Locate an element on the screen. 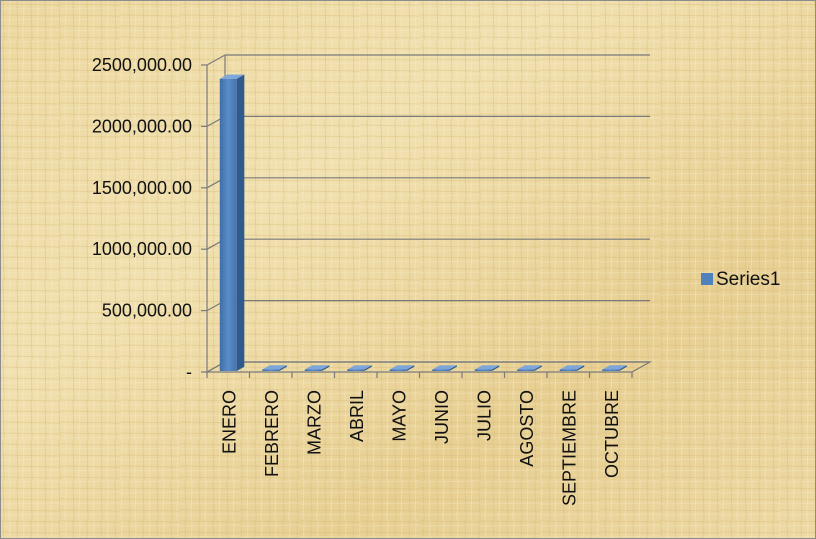 The image size is (816, 539). y-tick-label: 2000,000.00 is located at coordinates (142, 126).